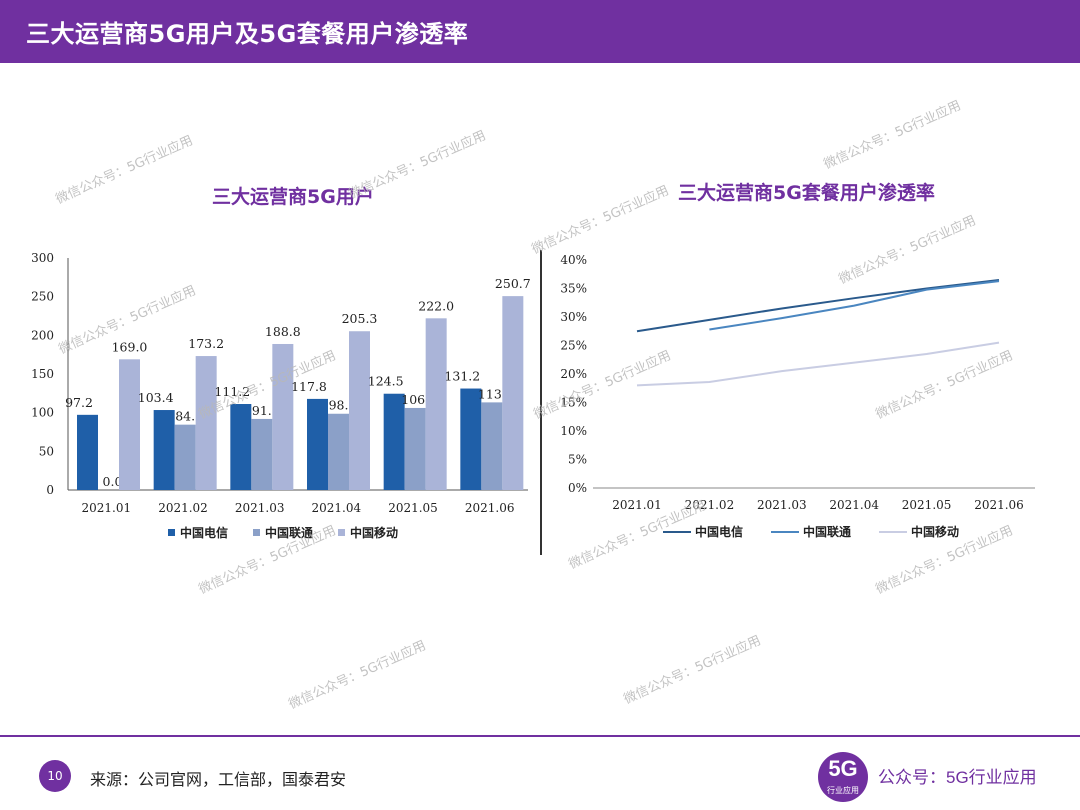  What do you see at coordinates (232, 391) in the screenshot?
I see `bar-data-label: 111.2` at bounding box center [232, 391].